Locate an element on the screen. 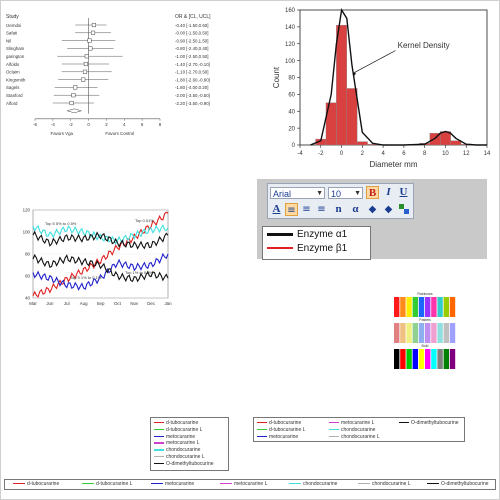 The image size is (500, 500). forest-estimate-text: -0.80 [-2.40,0.40] is located at coordinates (191, 48).